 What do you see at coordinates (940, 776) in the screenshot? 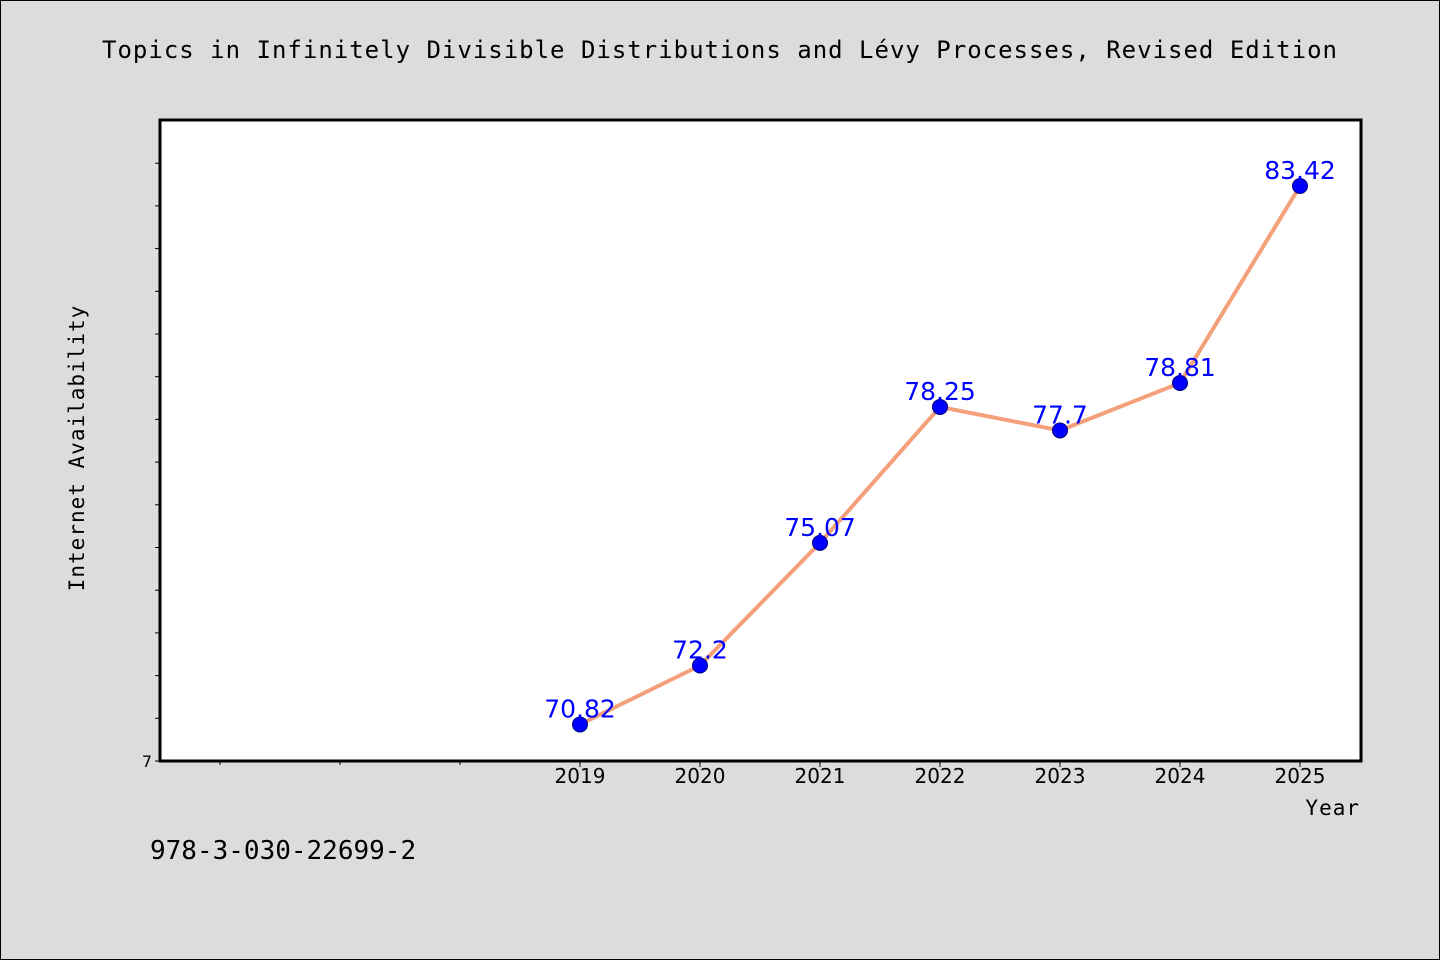
I see `x-tick-label: 2022` at bounding box center [940, 776].